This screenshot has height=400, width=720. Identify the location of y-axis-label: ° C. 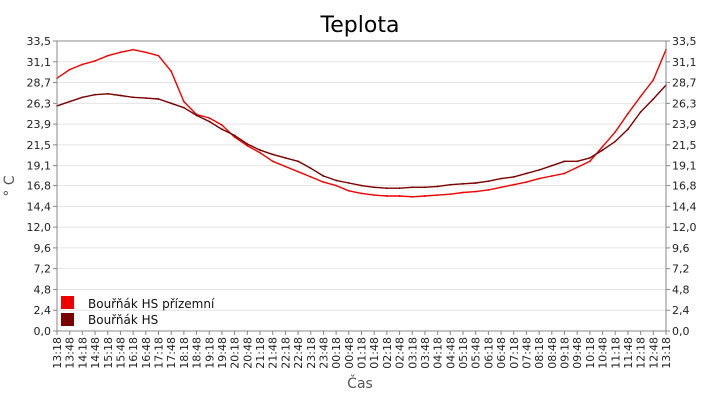
(10, 185).